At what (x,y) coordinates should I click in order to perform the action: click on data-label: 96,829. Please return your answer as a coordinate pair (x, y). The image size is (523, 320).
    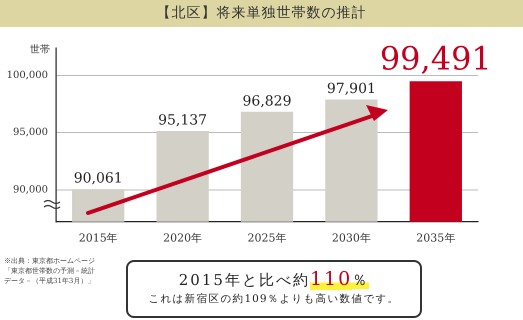
    Looking at the image, I should click on (267, 101).